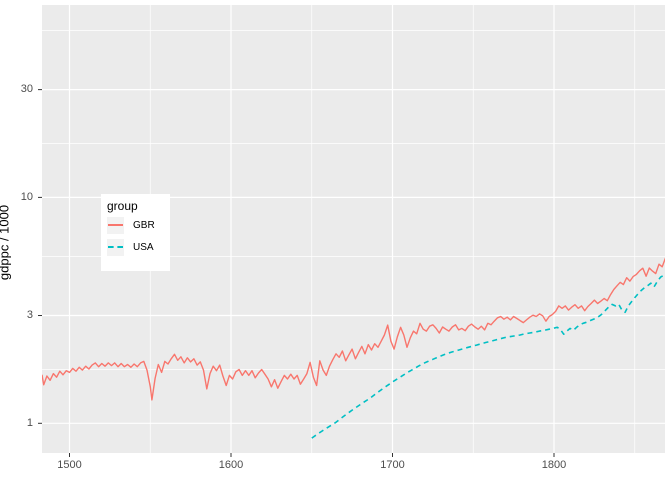  What do you see at coordinates (26, 89) in the screenshot?
I see `y-tick-label: 30` at bounding box center [26, 89].